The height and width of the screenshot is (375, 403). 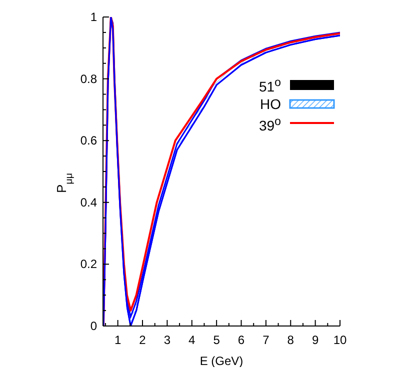 I want to click on y-tick-label: 0.6, so click(x=89, y=141).